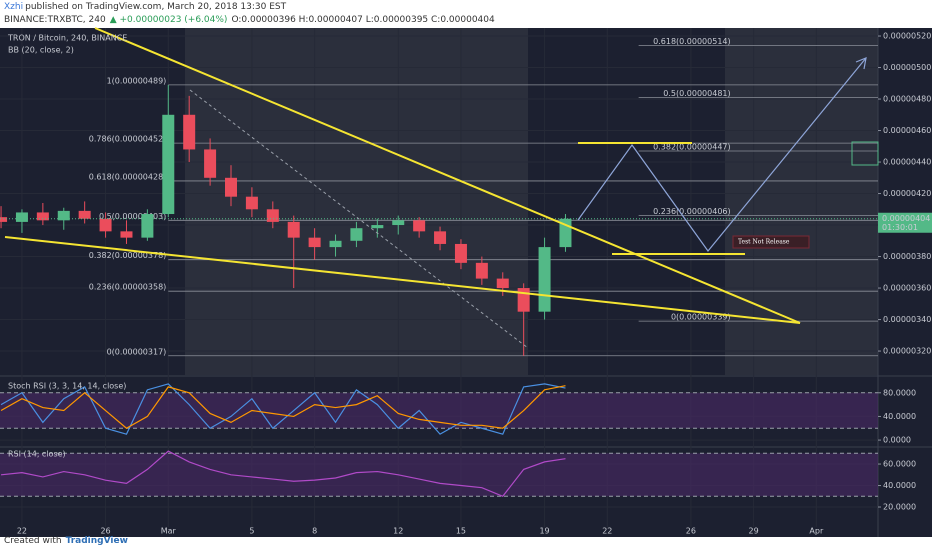  What do you see at coordinates (906, 218) in the screenshot?
I see `last-price: 0.00000404` at bounding box center [906, 218].